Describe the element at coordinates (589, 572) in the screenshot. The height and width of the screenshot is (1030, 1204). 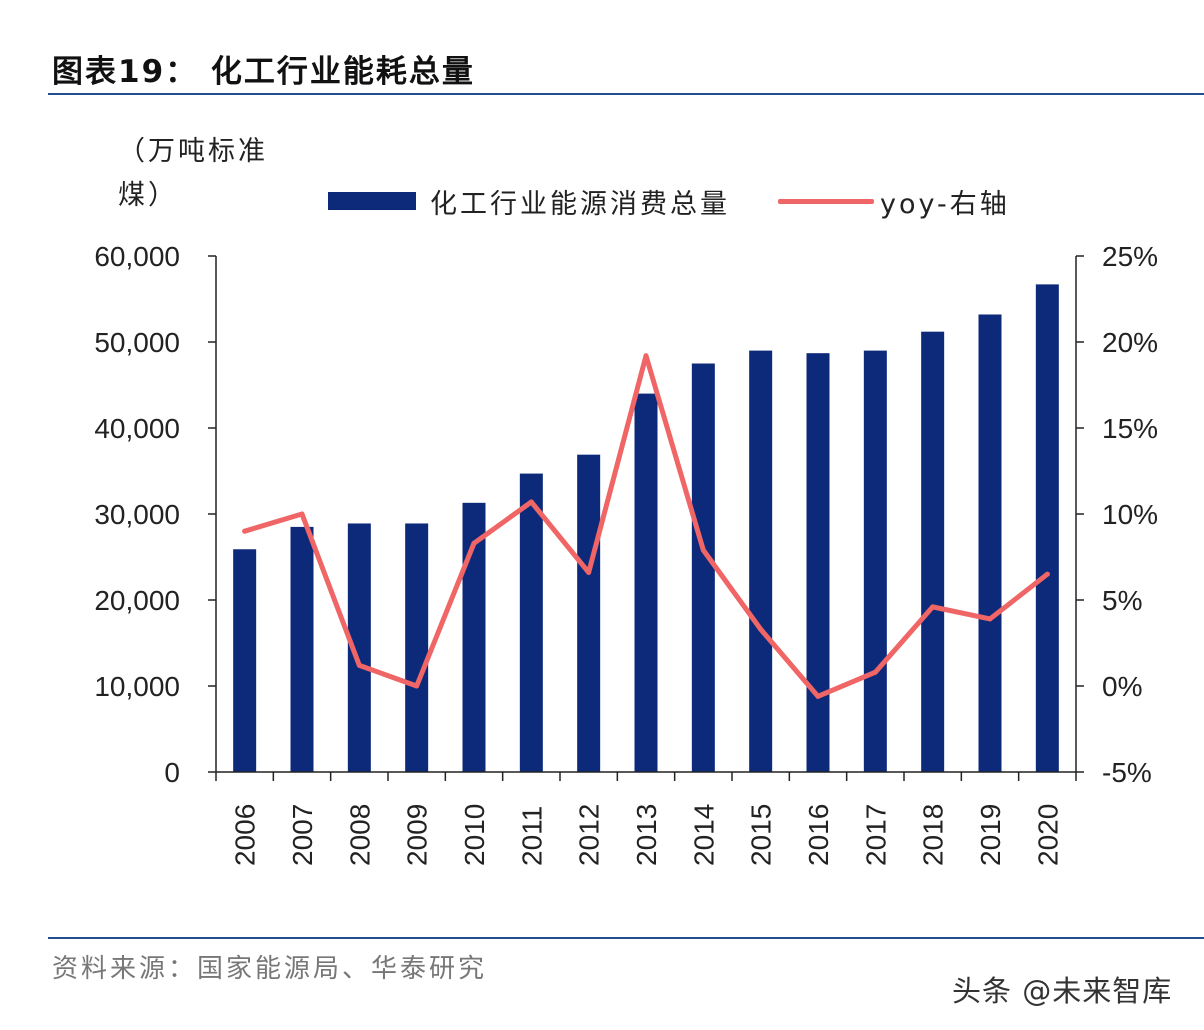
I see `yoy-point-2012` at that location.